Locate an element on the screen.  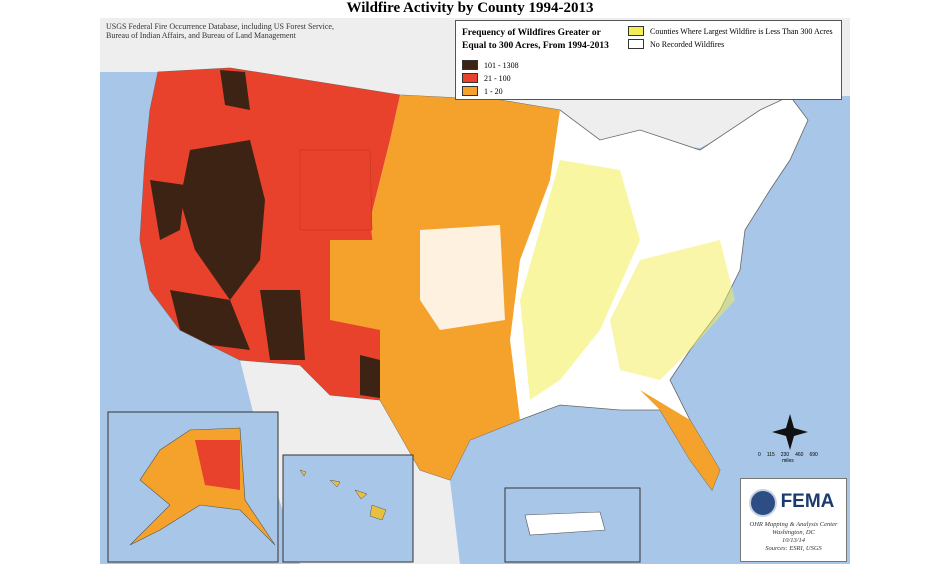
scale-tick: 690 is located at coordinates (813, 455).